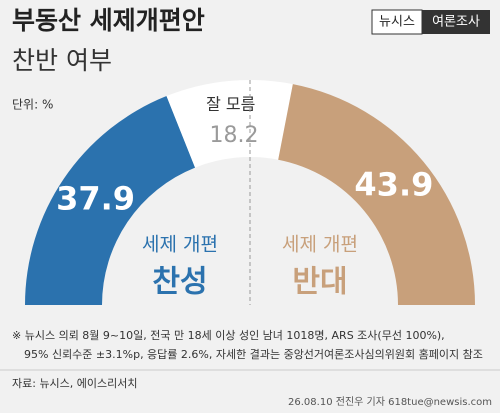  What do you see at coordinates (32, 105) in the screenshot?
I see `unit: 단위: %` at bounding box center [32, 105].